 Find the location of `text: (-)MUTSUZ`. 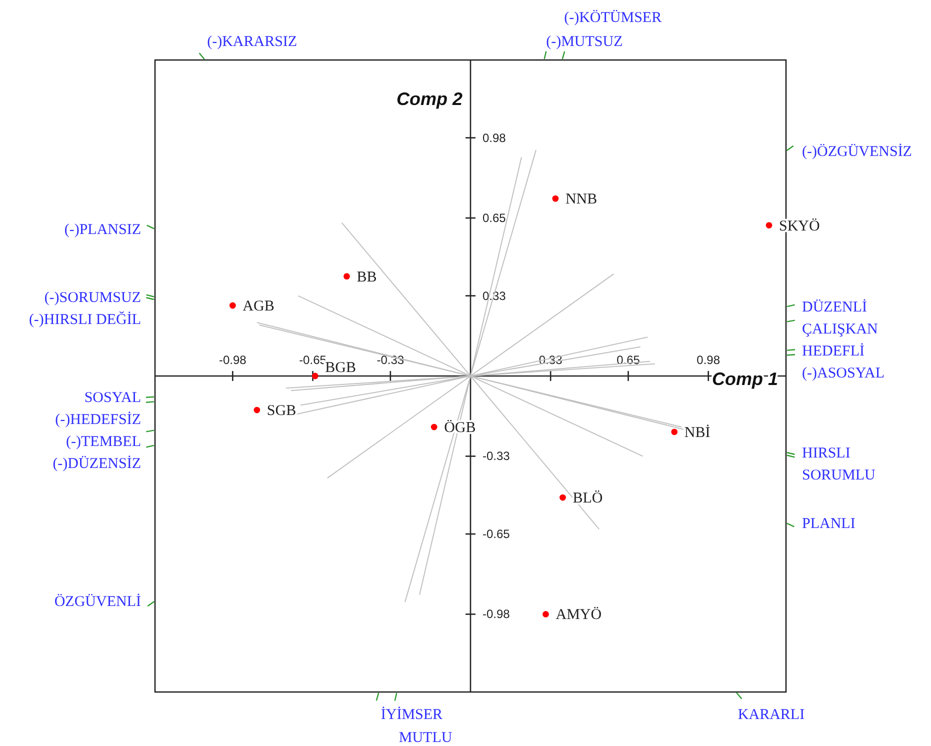

text: (-)MUTSUZ is located at coordinates (584, 42).